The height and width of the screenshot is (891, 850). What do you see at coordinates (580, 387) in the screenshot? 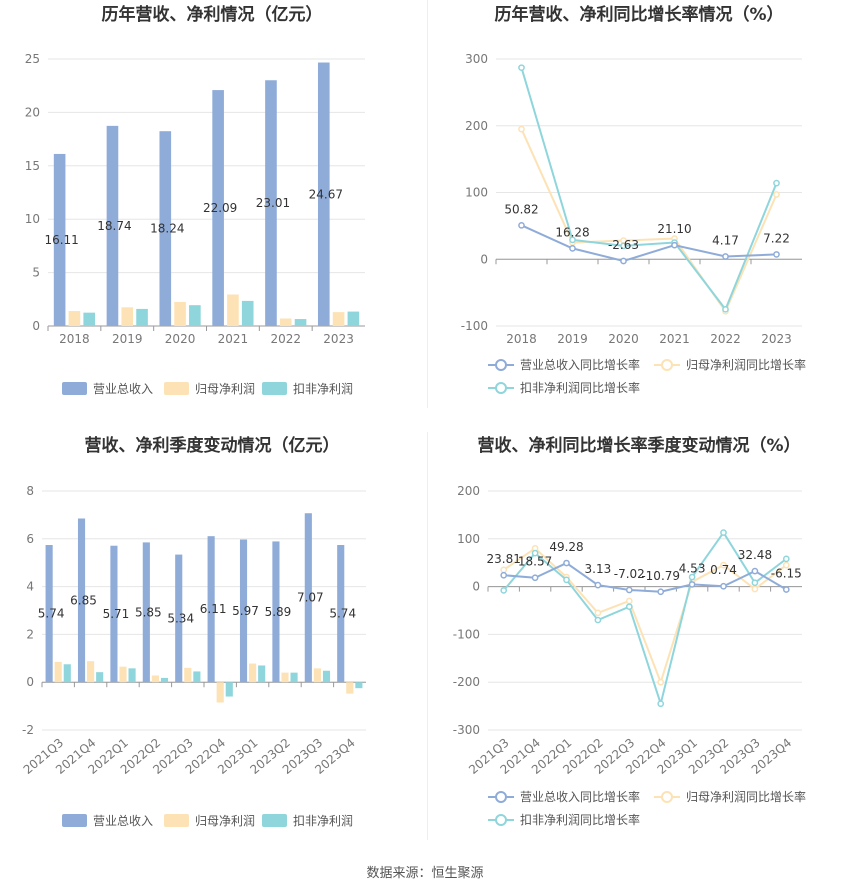
I see `legend-label: 扣非净利润同比增长率` at bounding box center [580, 387].